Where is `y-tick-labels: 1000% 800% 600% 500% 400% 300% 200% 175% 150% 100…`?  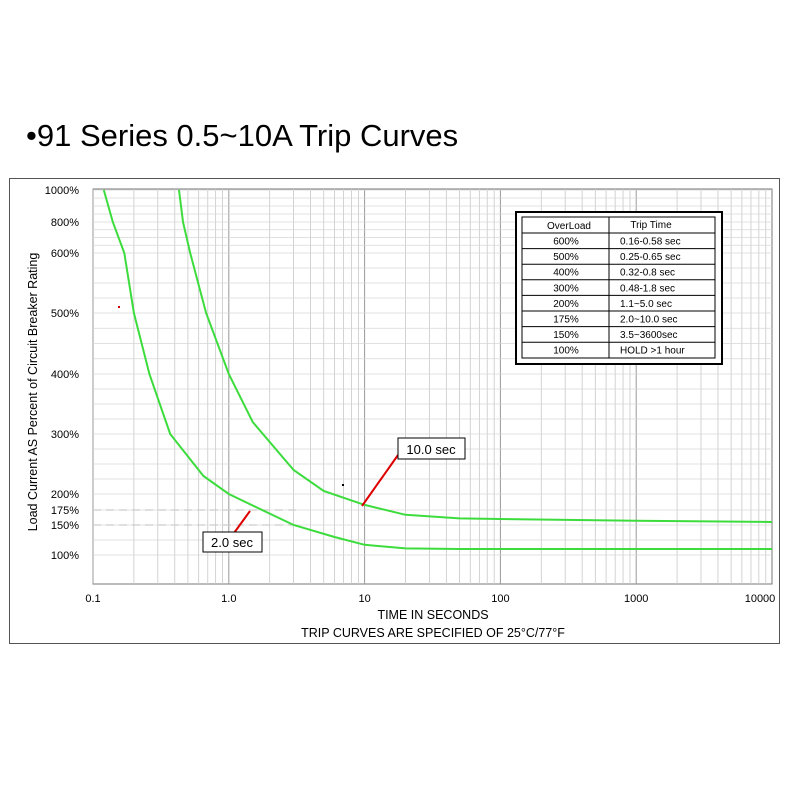 y-tick-labels: 1000% 800% 600% 500% 400% 300% 200% 175% 150% 100… is located at coordinates (62, 373).